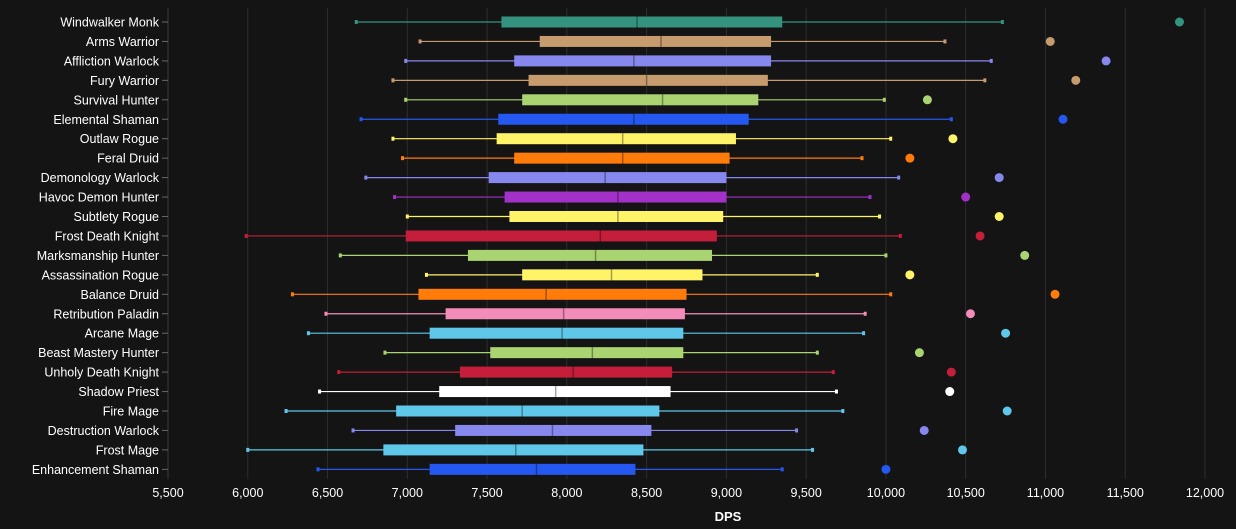 Image resolution: width=1236 pixels, height=529 pixels. Describe the element at coordinates (124, 81) in the screenshot. I see `category-label: Fury Warrior` at that location.